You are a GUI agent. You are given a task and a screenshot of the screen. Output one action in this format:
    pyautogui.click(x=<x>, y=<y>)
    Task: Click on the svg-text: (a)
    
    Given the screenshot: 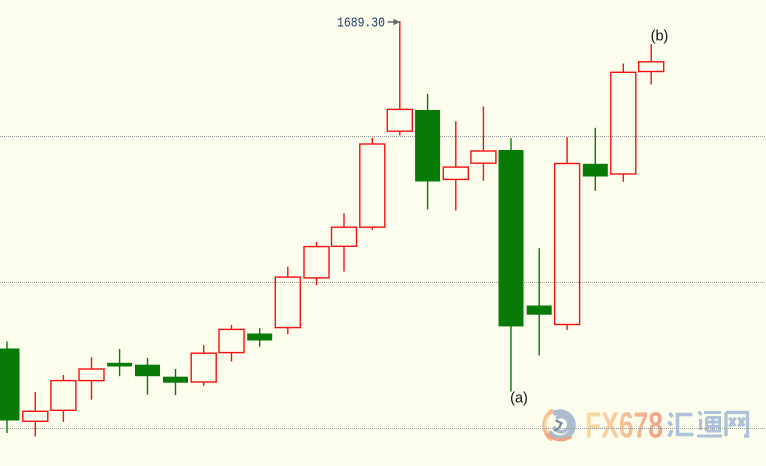 What is the action you would take?
    pyautogui.click(x=519, y=399)
    